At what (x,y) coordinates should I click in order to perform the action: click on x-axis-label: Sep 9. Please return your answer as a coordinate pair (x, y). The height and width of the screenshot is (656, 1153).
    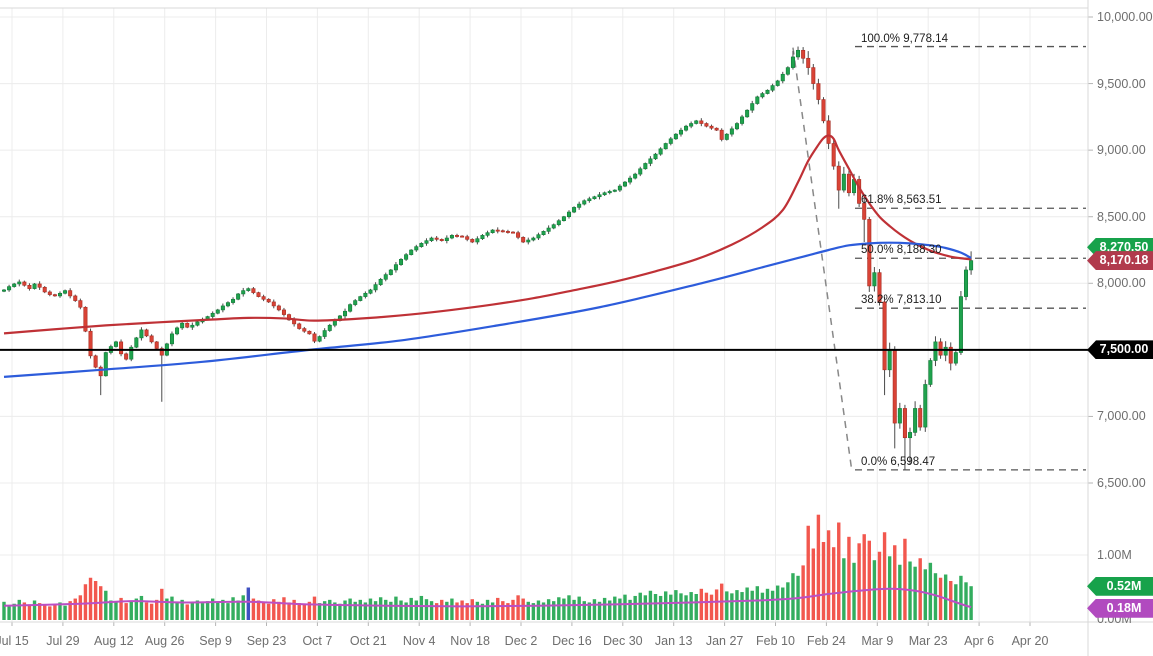
    Looking at the image, I should click on (215, 641).